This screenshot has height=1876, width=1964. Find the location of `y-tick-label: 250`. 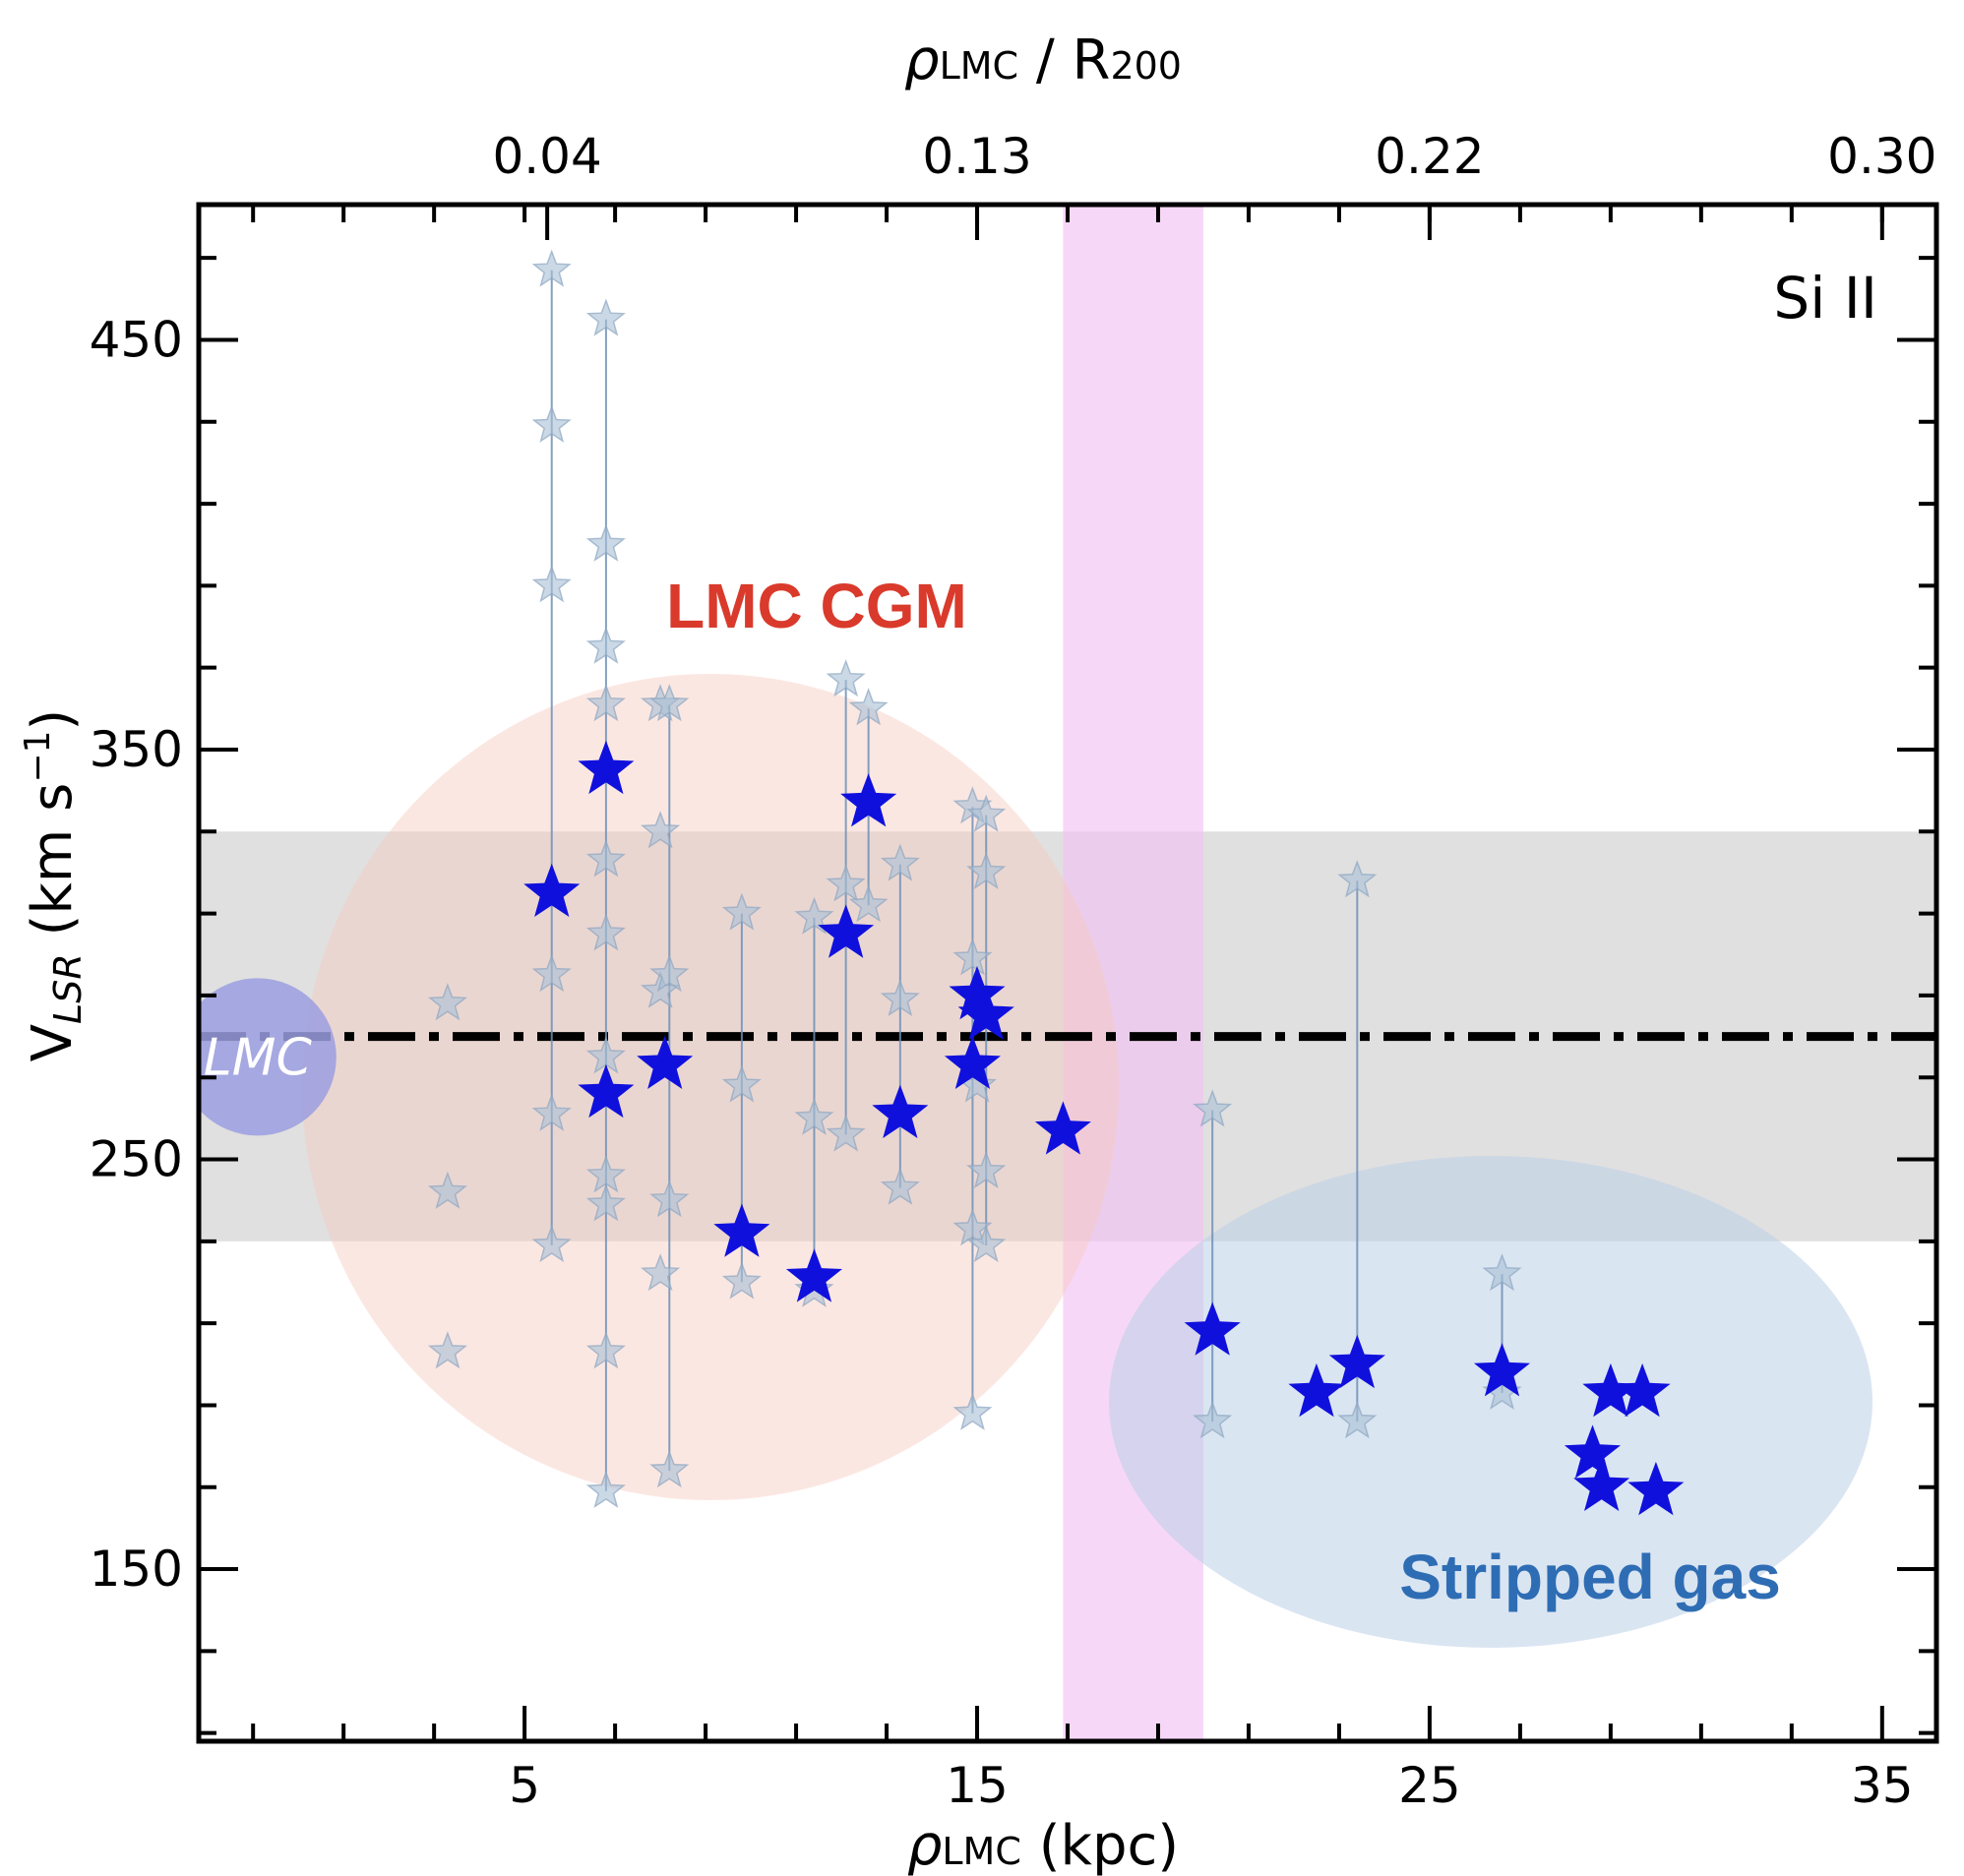

y-tick-label: 250 is located at coordinates (136, 1159).